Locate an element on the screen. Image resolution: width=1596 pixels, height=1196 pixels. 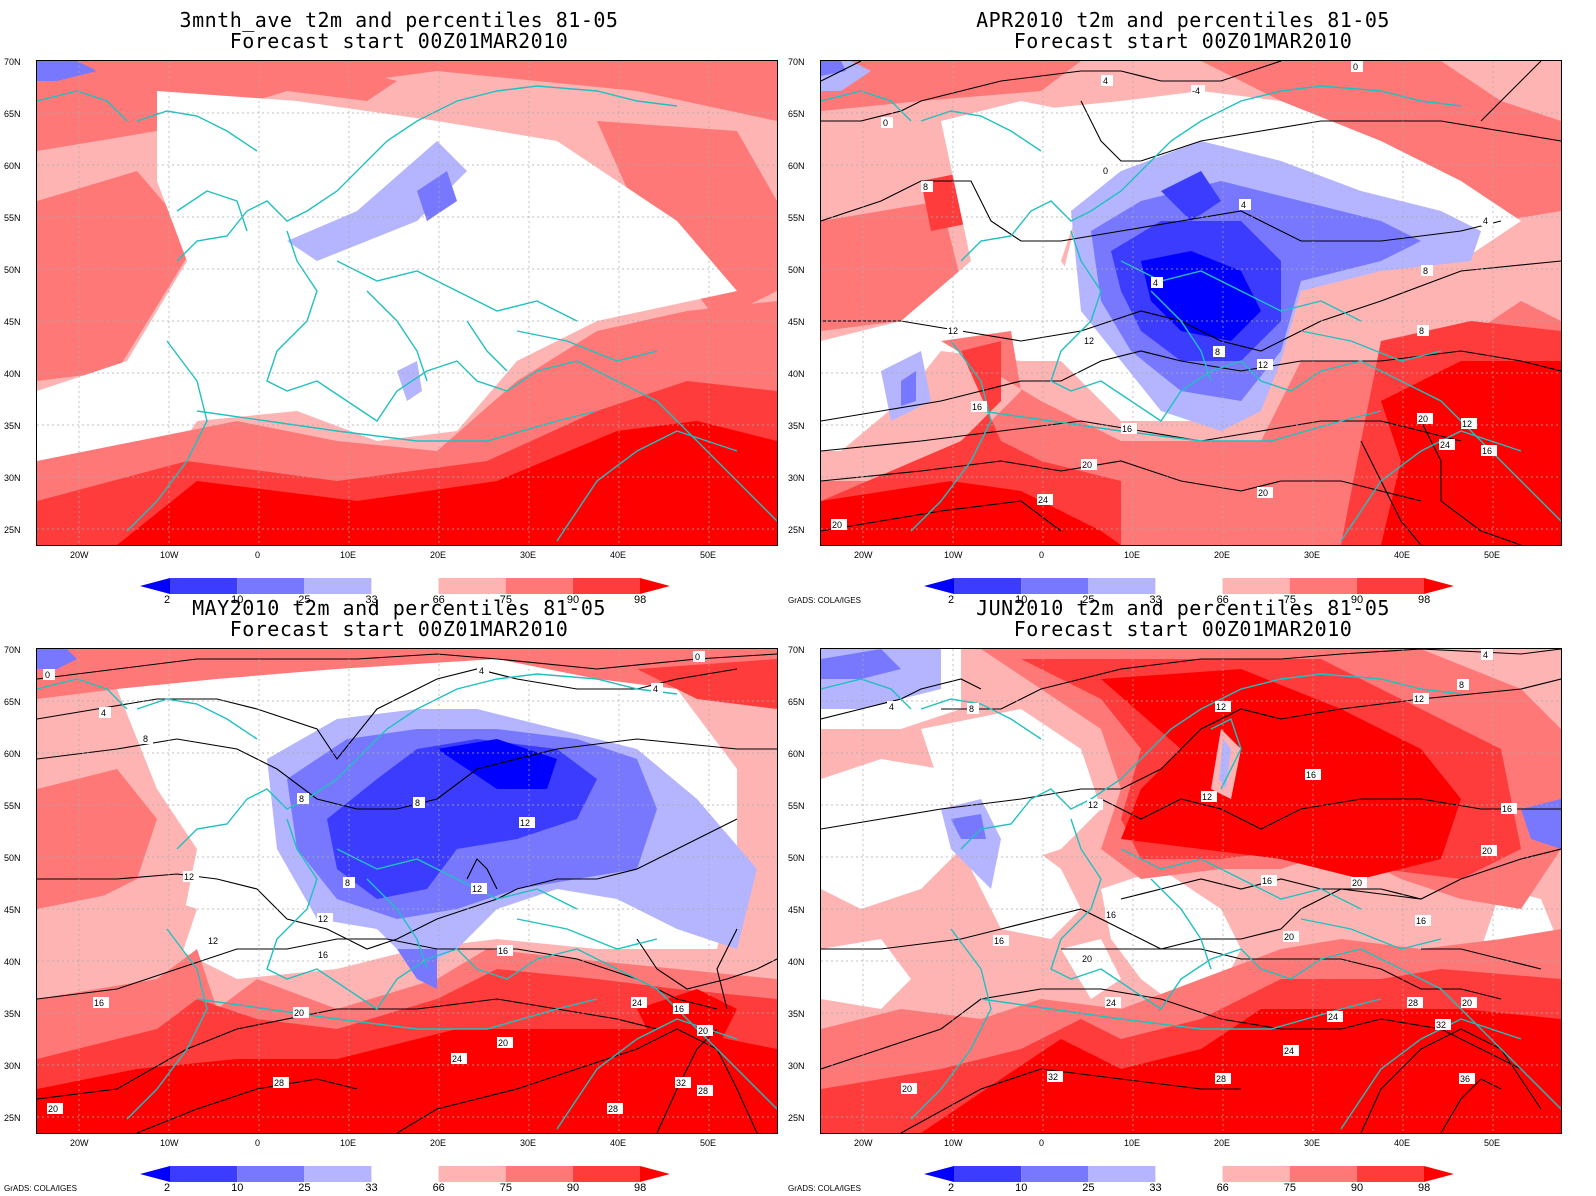
lon-label: 30E is located at coordinates (528, 555).